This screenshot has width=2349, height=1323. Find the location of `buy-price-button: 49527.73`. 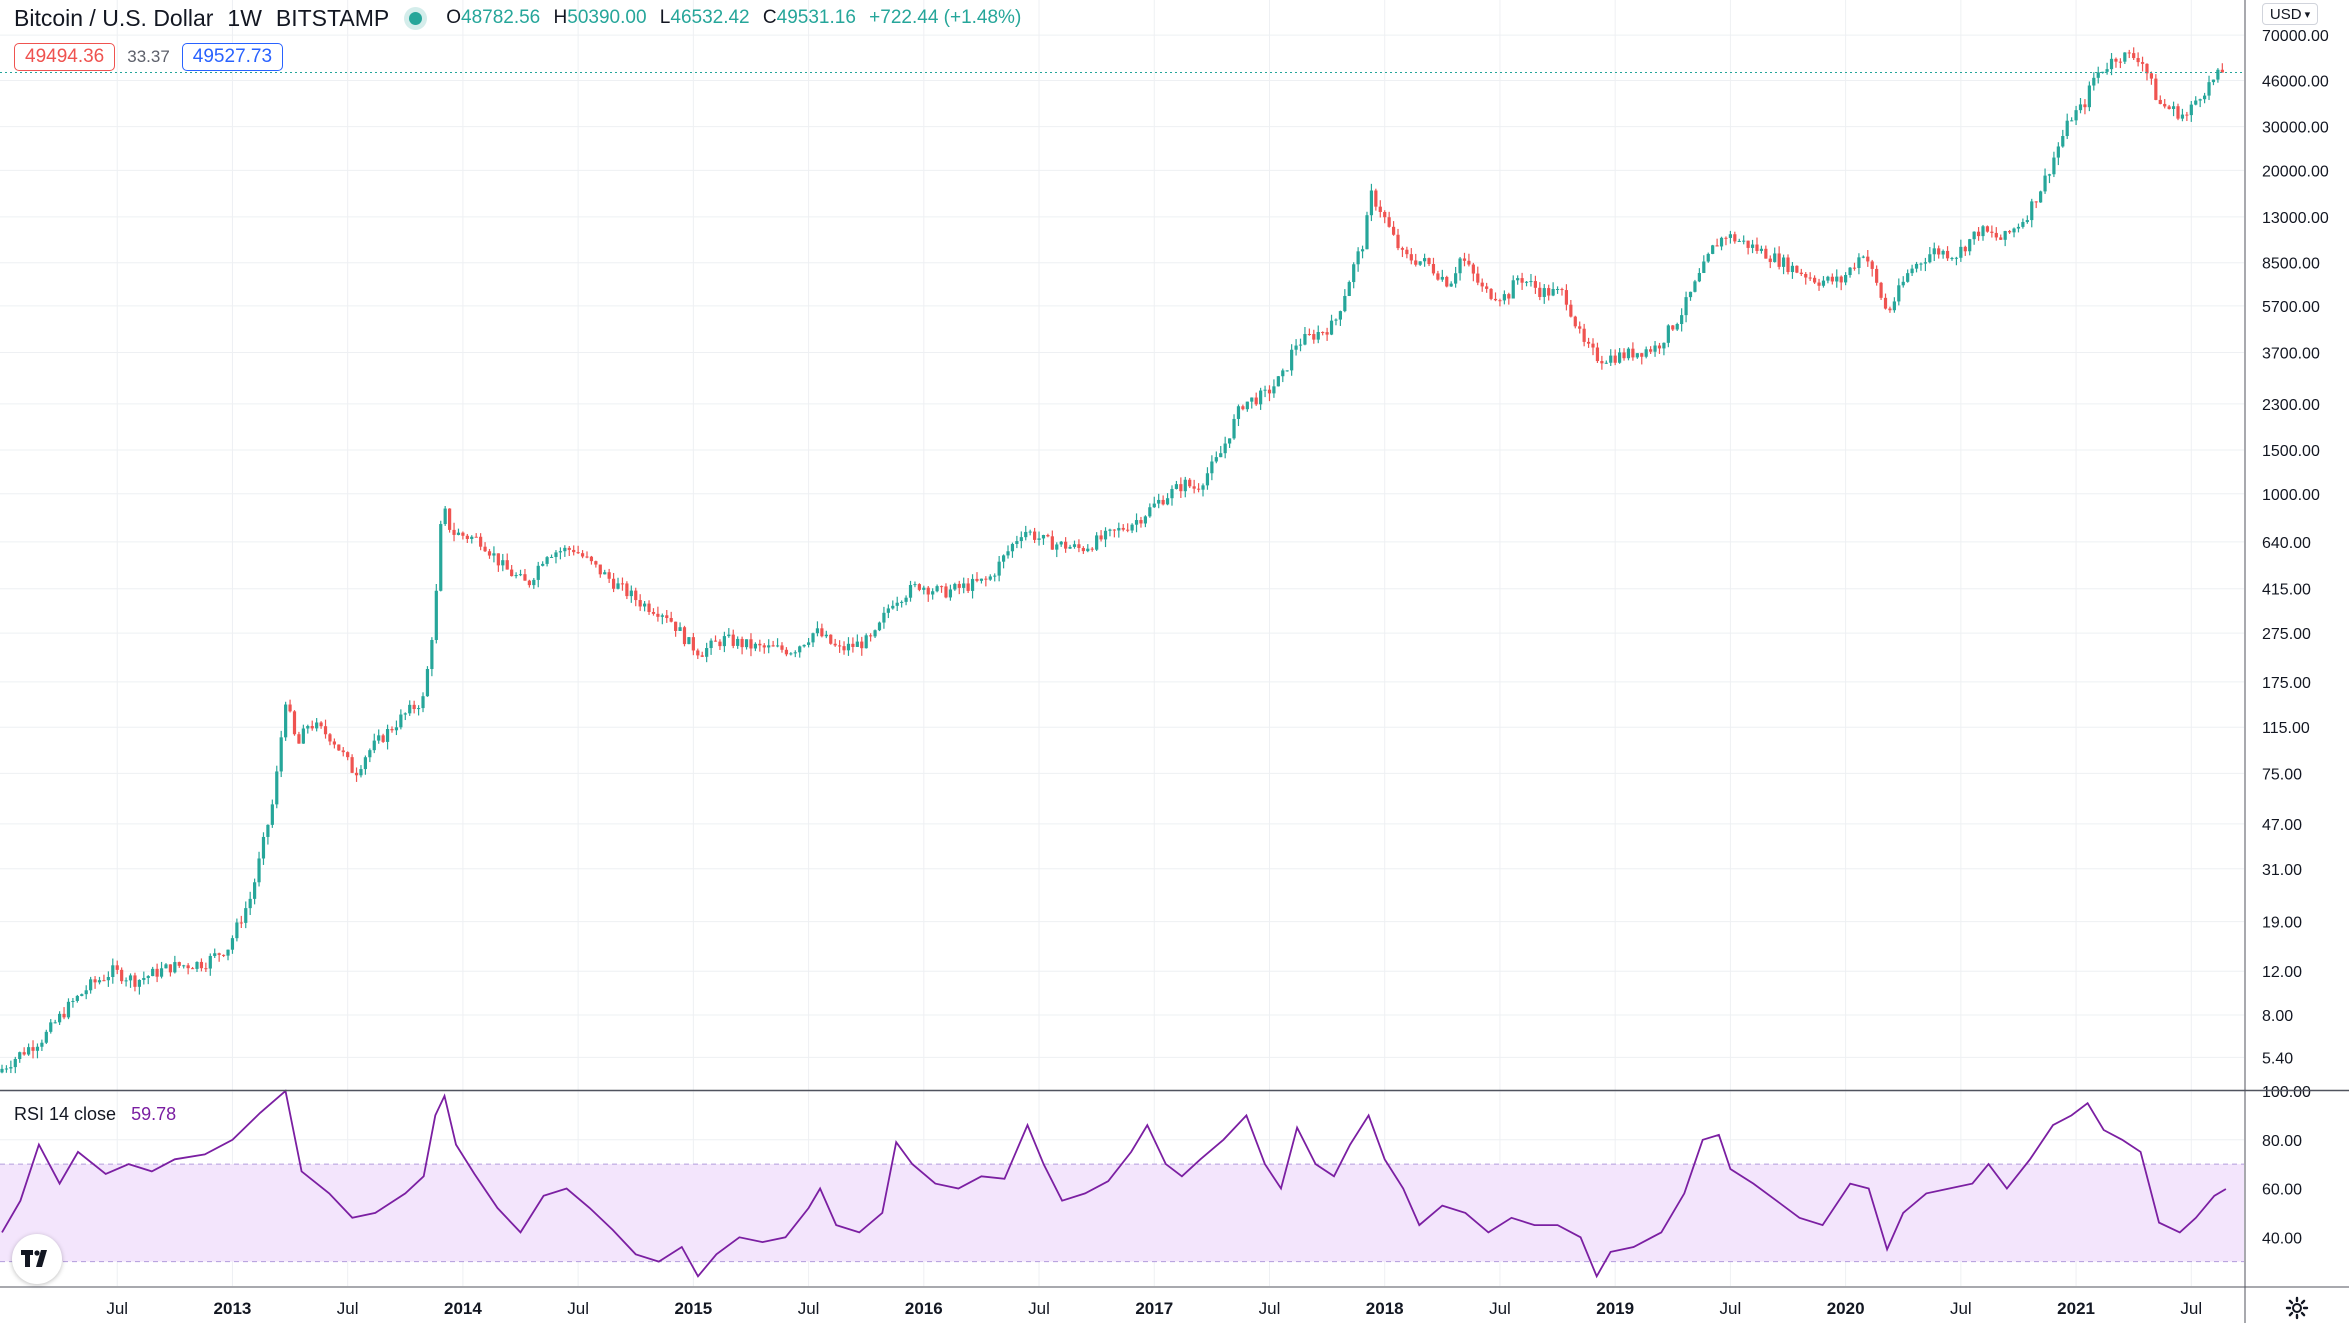

buy-price-button: 49527.73 is located at coordinates (232, 57).